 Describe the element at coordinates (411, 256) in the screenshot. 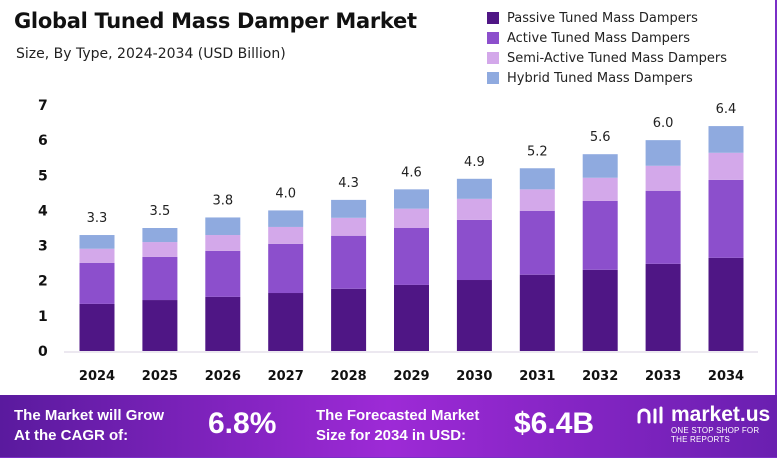

I see `bar-segment-active-tuned-mass-dampers-2029` at that location.